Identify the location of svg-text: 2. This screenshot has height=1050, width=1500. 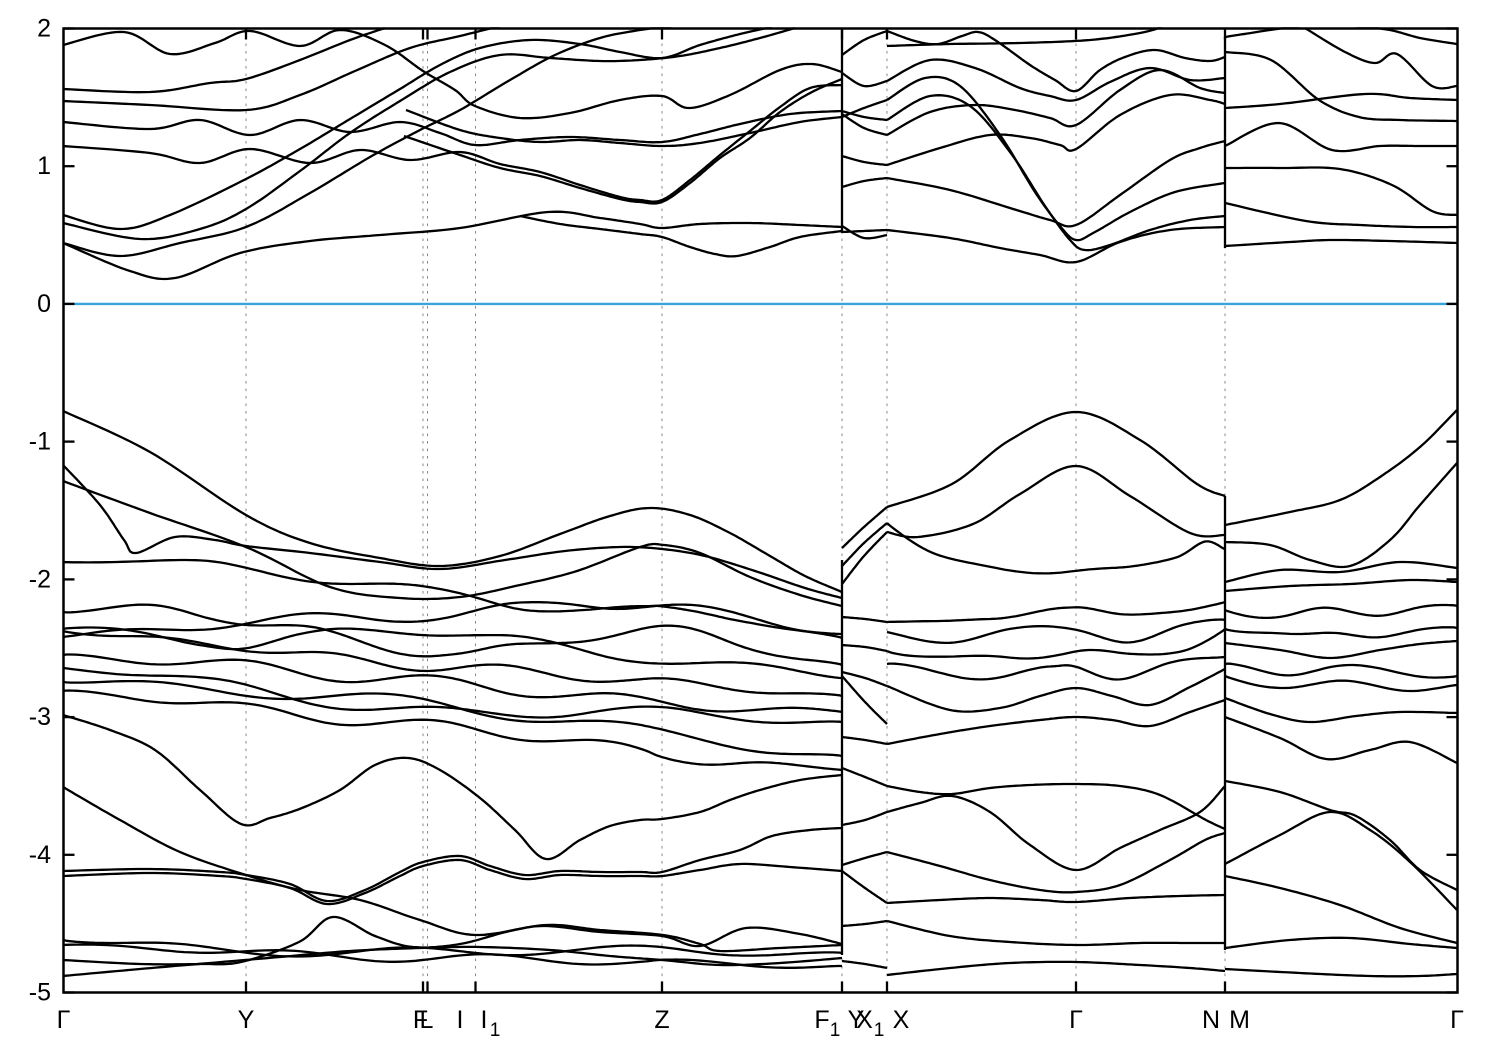
(44, 29).